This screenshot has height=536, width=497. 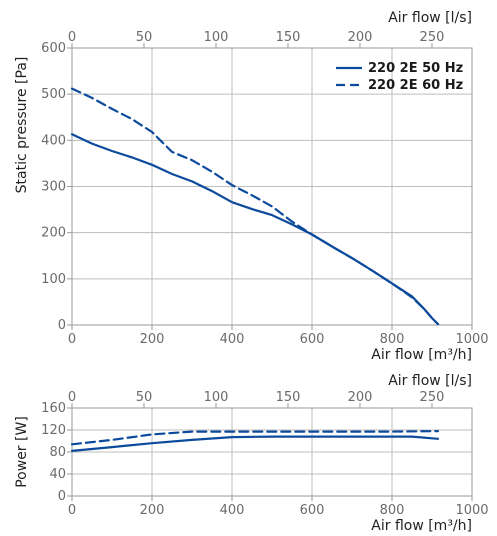 I want to click on series-line-50hz, so click(x=255, y=443).